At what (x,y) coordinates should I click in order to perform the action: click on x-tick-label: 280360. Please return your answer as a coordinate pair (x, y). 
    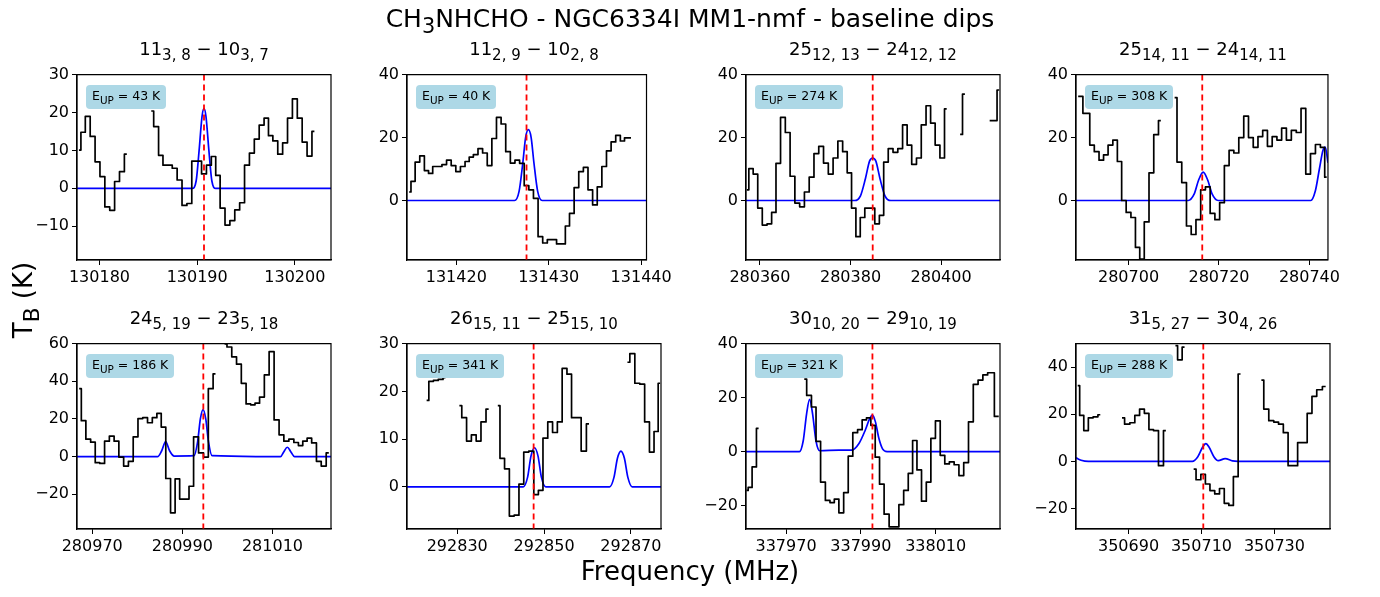
    Looking at the image, I should click on (760, 276).